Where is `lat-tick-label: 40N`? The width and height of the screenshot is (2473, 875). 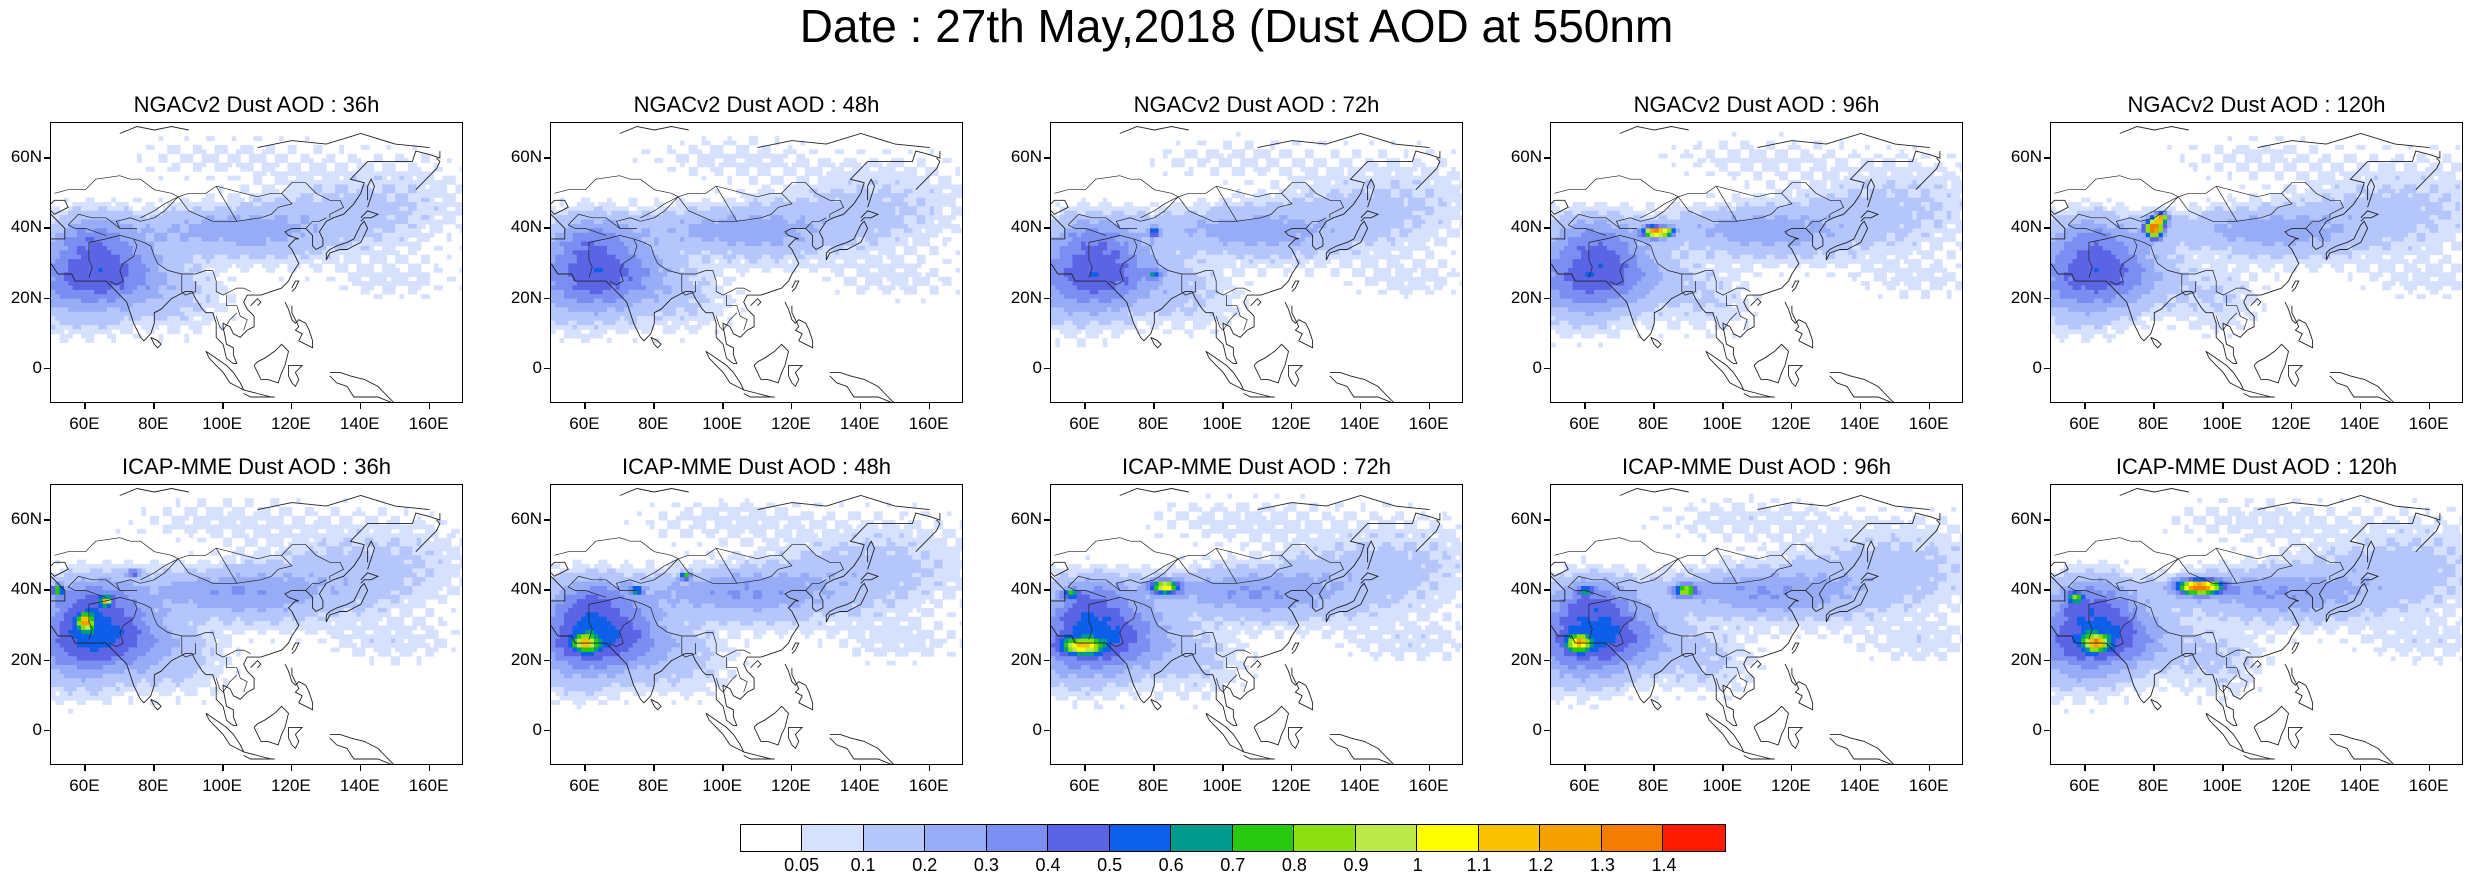 lat-tick-label: 40N is located at coordinates (21, 227).